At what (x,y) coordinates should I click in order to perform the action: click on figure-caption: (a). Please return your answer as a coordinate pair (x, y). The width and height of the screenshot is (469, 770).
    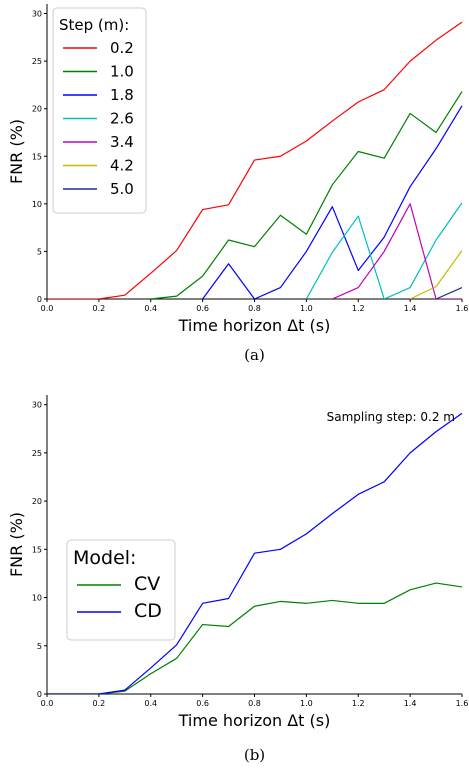
    Looking at the image, I should click on (254, 355).